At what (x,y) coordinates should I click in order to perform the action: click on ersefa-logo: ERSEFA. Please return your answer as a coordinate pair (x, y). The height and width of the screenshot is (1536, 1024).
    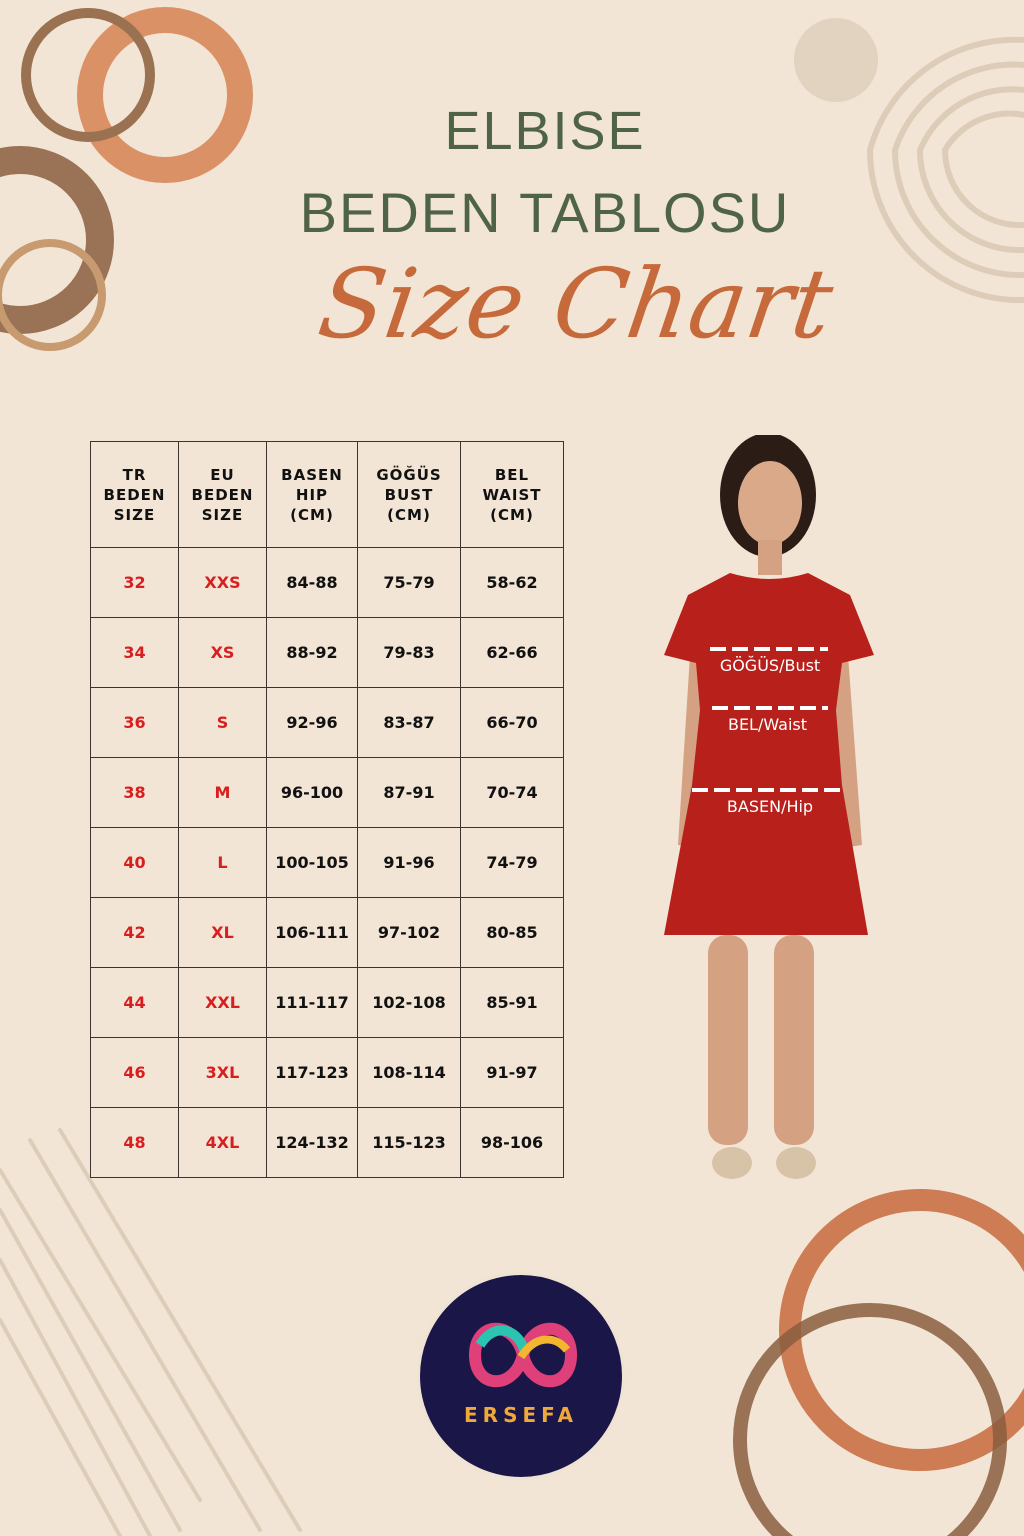
    Looking at the image, I should click on (521, 1376).